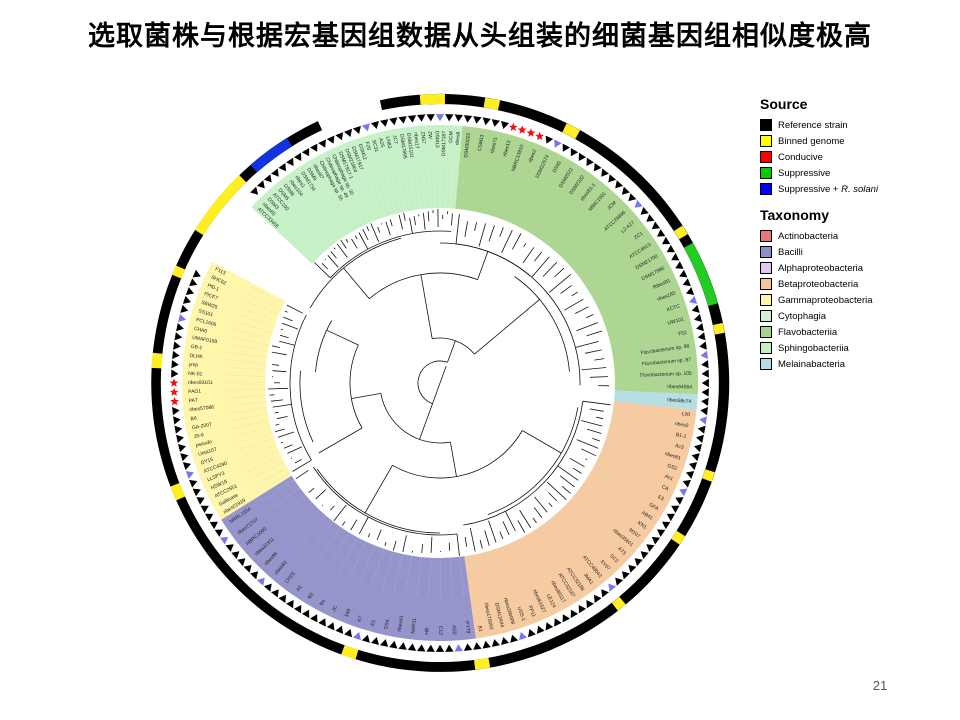 The width and height of the screenshot is (960, 720). Describe the element at coordinates (193, 401) in the screenshot. I see `gamma-leaf-label: PA7` at that location.